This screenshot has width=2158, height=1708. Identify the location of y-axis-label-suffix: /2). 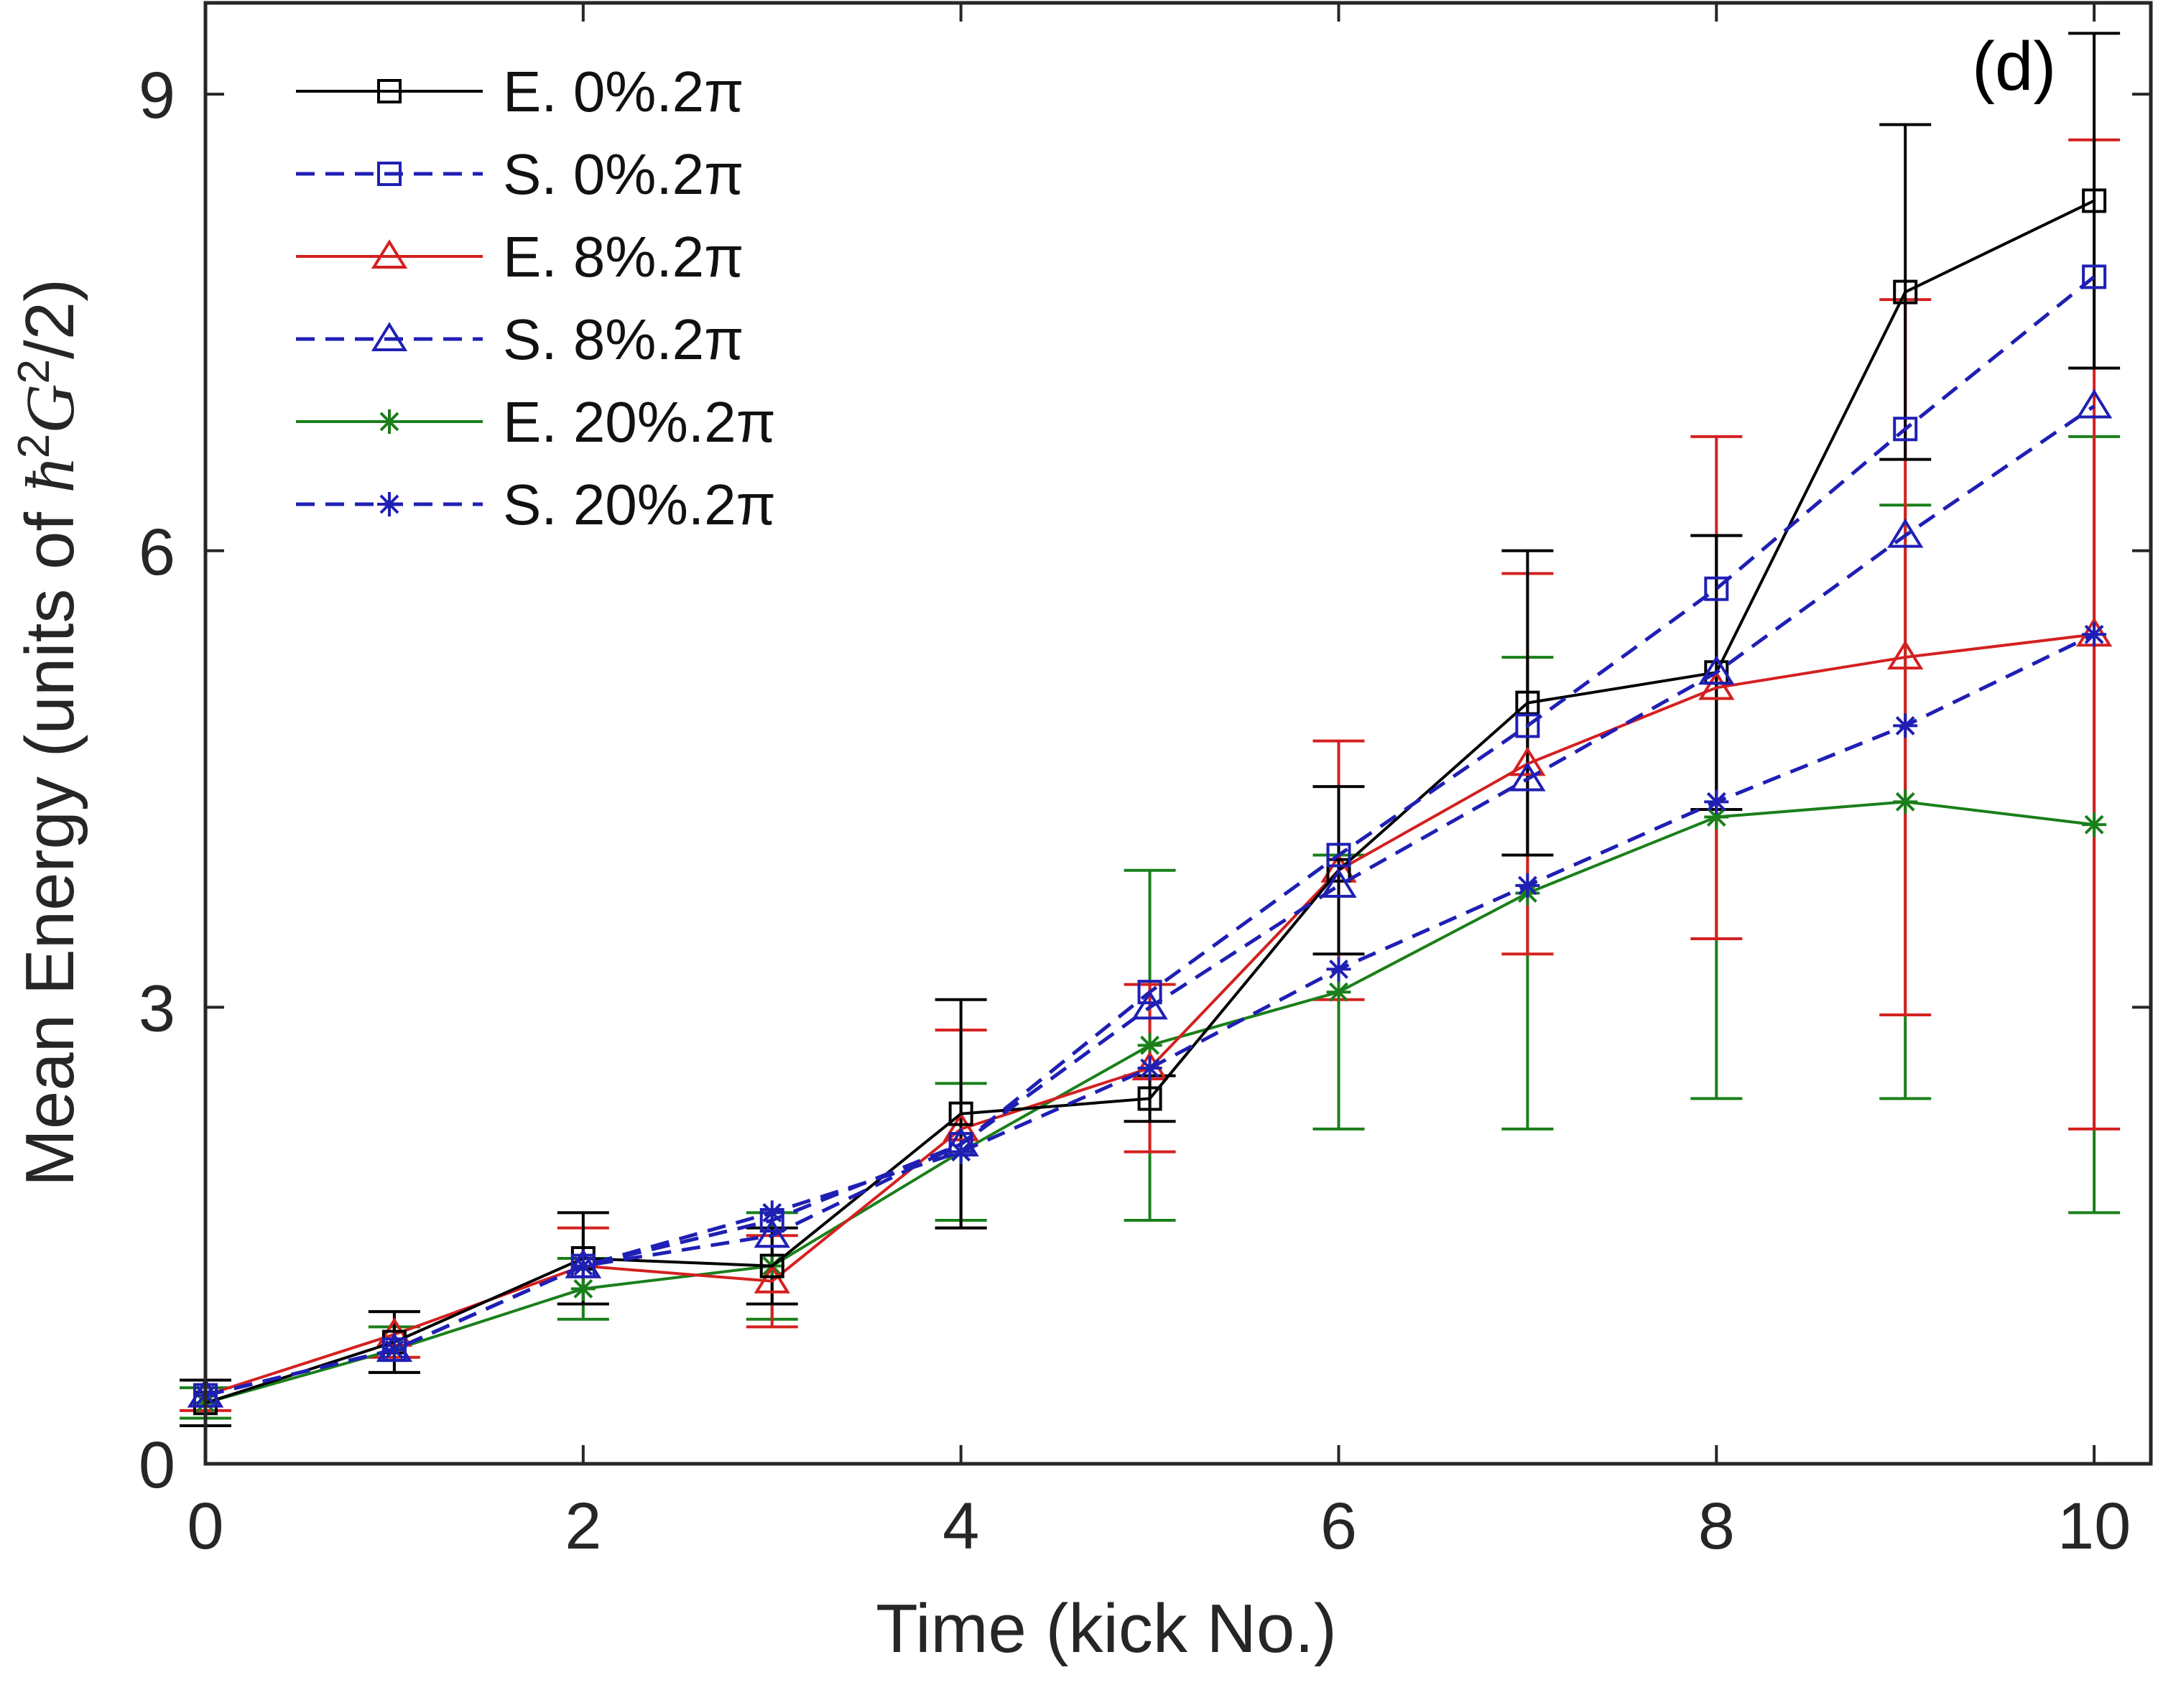
(50, 319).